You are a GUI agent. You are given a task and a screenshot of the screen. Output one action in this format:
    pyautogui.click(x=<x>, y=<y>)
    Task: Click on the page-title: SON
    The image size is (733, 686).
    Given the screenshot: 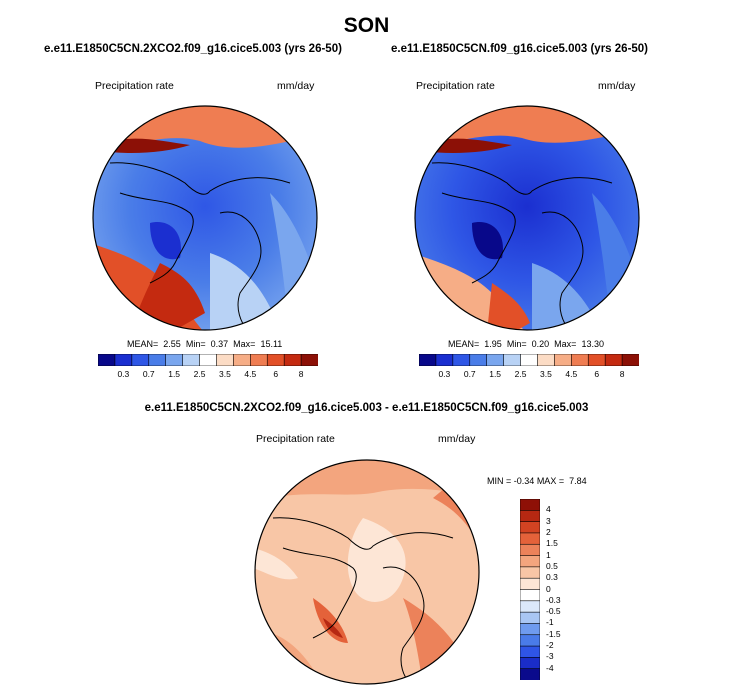 What is the action you would take?
    pyautogui.click(x=366, y=25)
    